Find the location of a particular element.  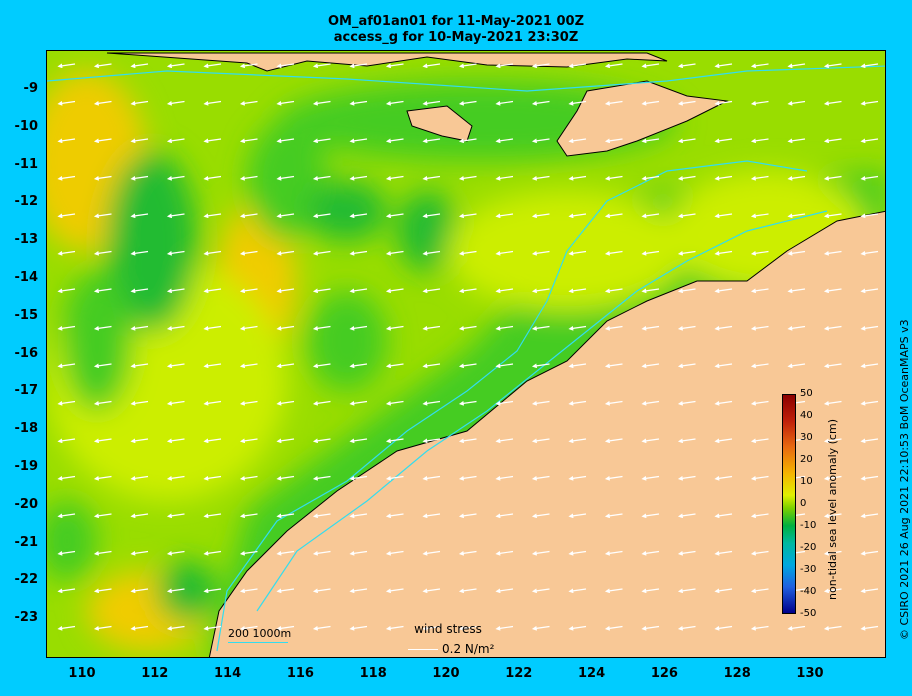

lat-tick-label: -13 is located at coordinates (26, 240).